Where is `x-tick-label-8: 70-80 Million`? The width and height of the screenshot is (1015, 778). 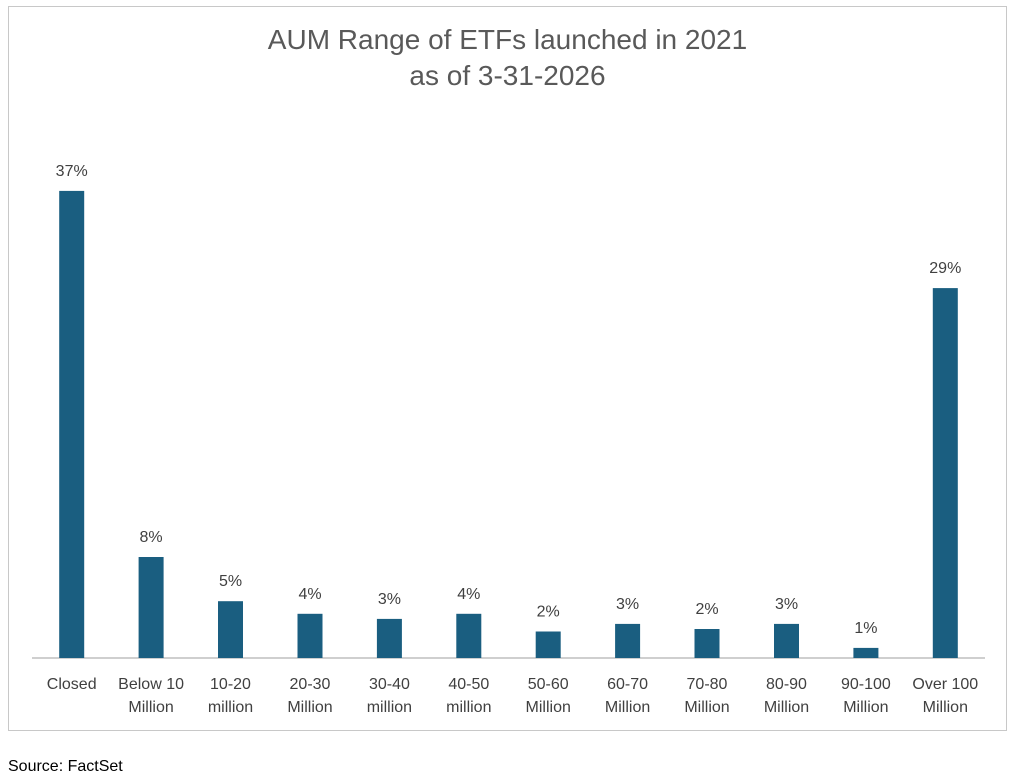
x-tick-label-8: 70-80 Million is located at coordinates (706, 696).